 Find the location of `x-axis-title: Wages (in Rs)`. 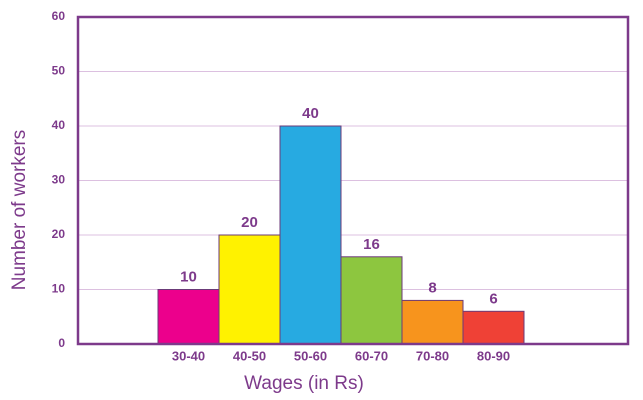

x-axis-title: Wages (in Rs) is located at coordinates (304, 383).